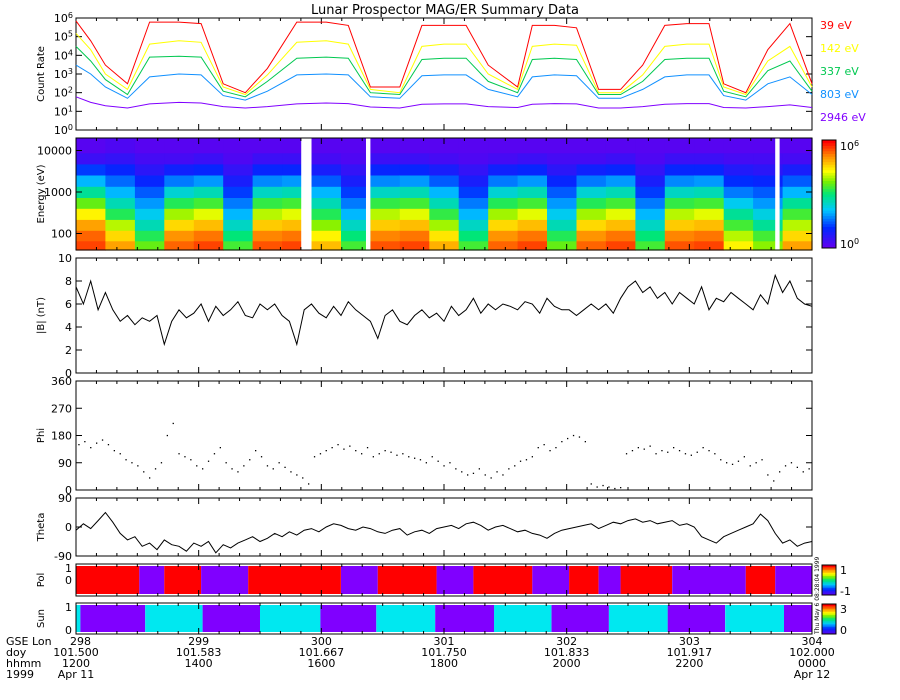 This screenshot has width=900, height=700. What do you see at coordinates (54, 150) in the screenshot?
I see `spectrogram-ytick-label: 10000` at bounding box center [54, 150].